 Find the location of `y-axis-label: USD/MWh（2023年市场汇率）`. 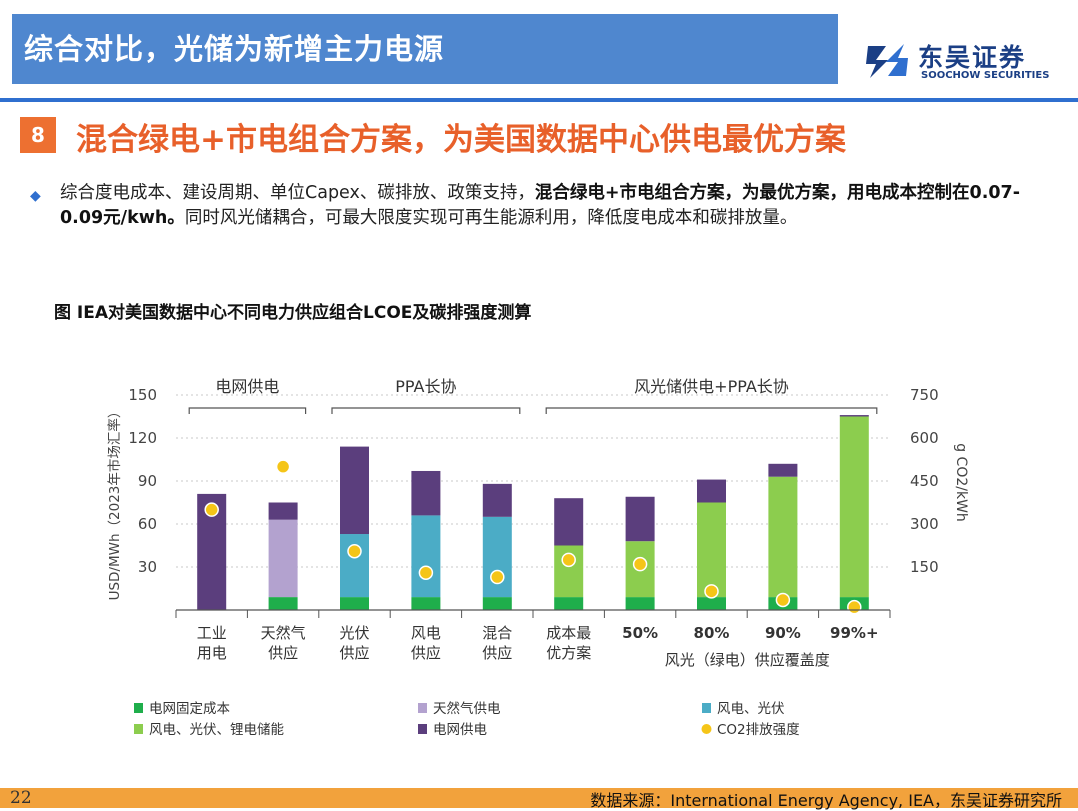

y-axis-label: USD/MWh（2023年市场汇率） is located at coordinates (114, 503).